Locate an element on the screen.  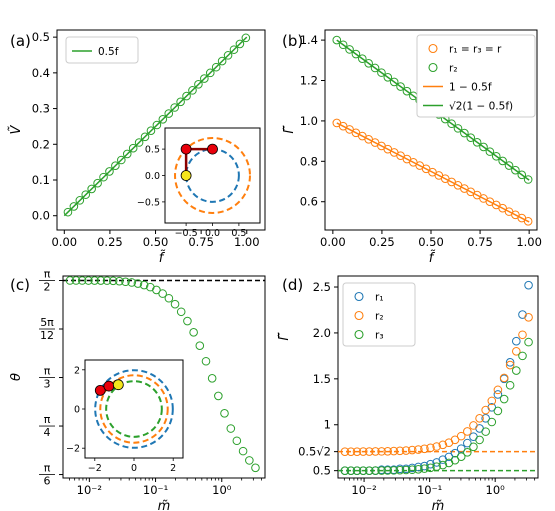
inset-x-tick-label: 2 is located at coordinates (173, 468).